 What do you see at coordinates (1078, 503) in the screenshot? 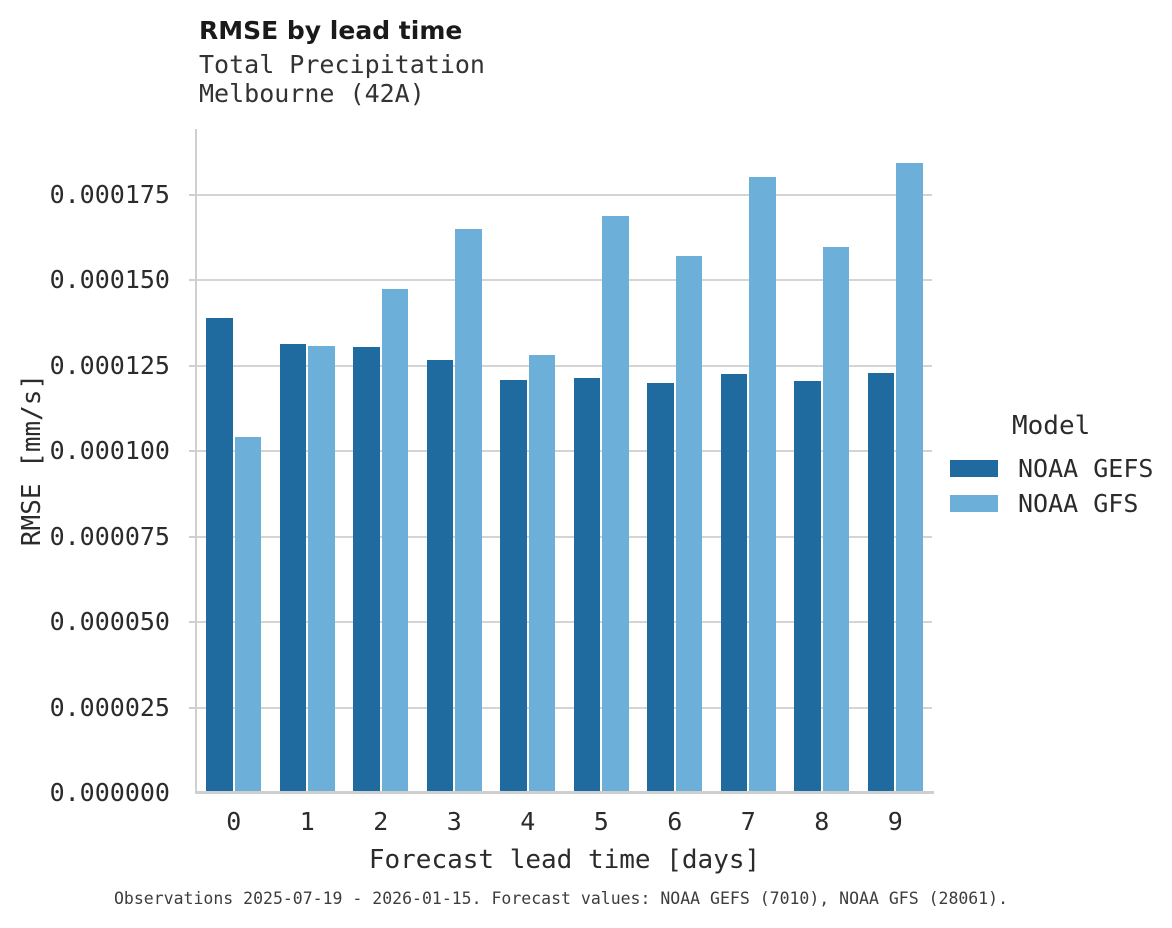
I see `legend-item-label: NOAA GFS` at bounding box center [1078, 503].